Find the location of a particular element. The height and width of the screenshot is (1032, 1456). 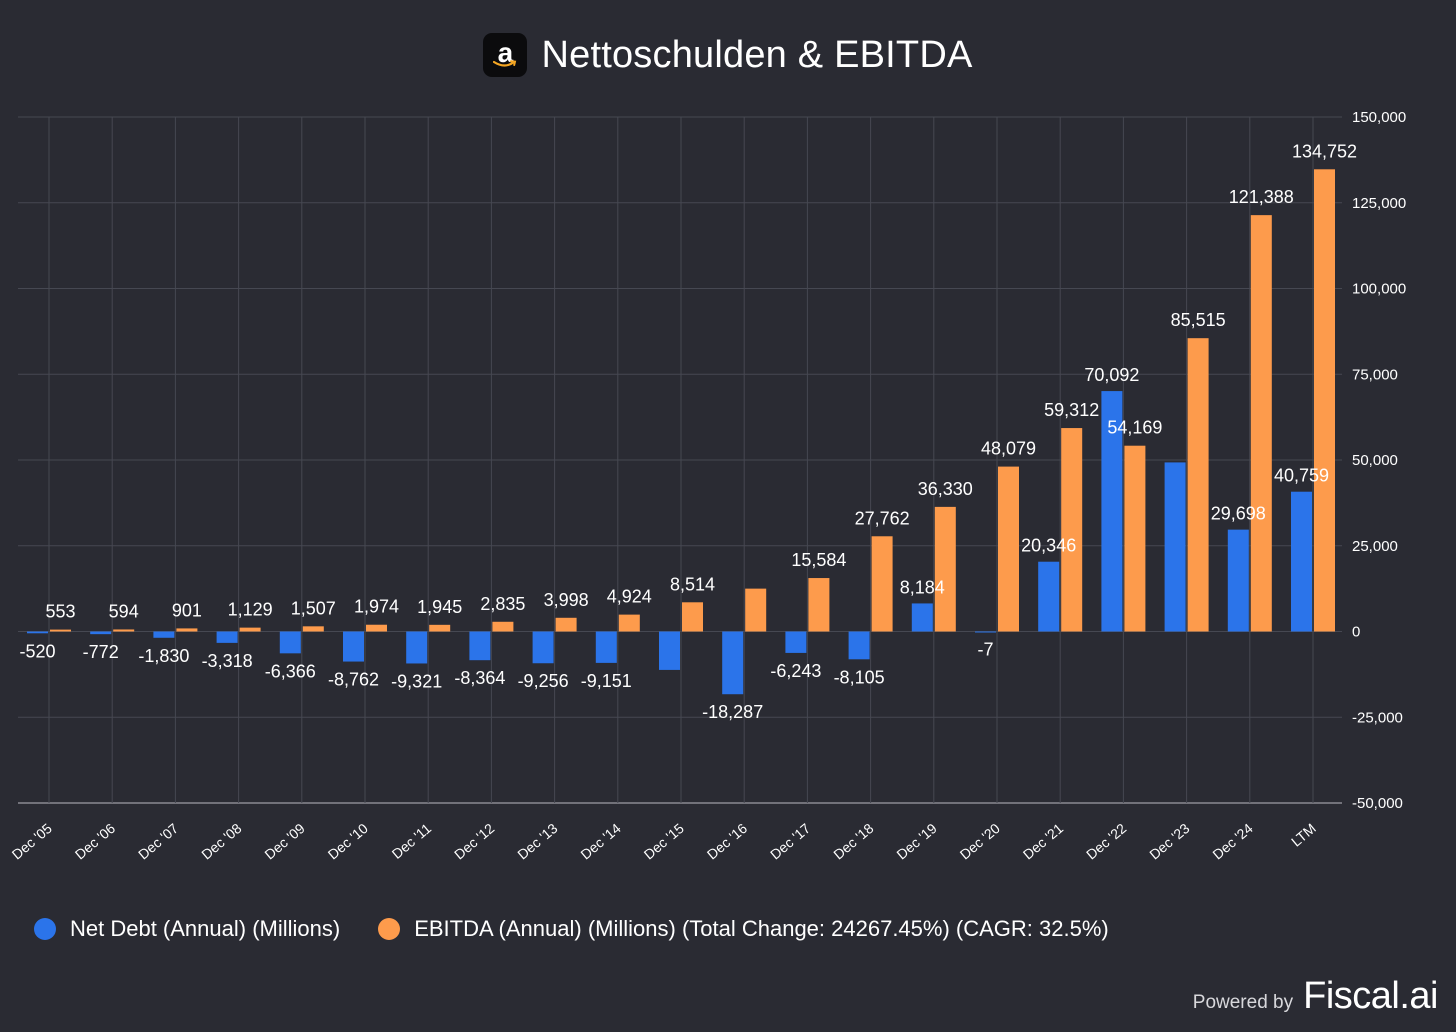

smile-arrow-icon is located at coordinates (505, 63).